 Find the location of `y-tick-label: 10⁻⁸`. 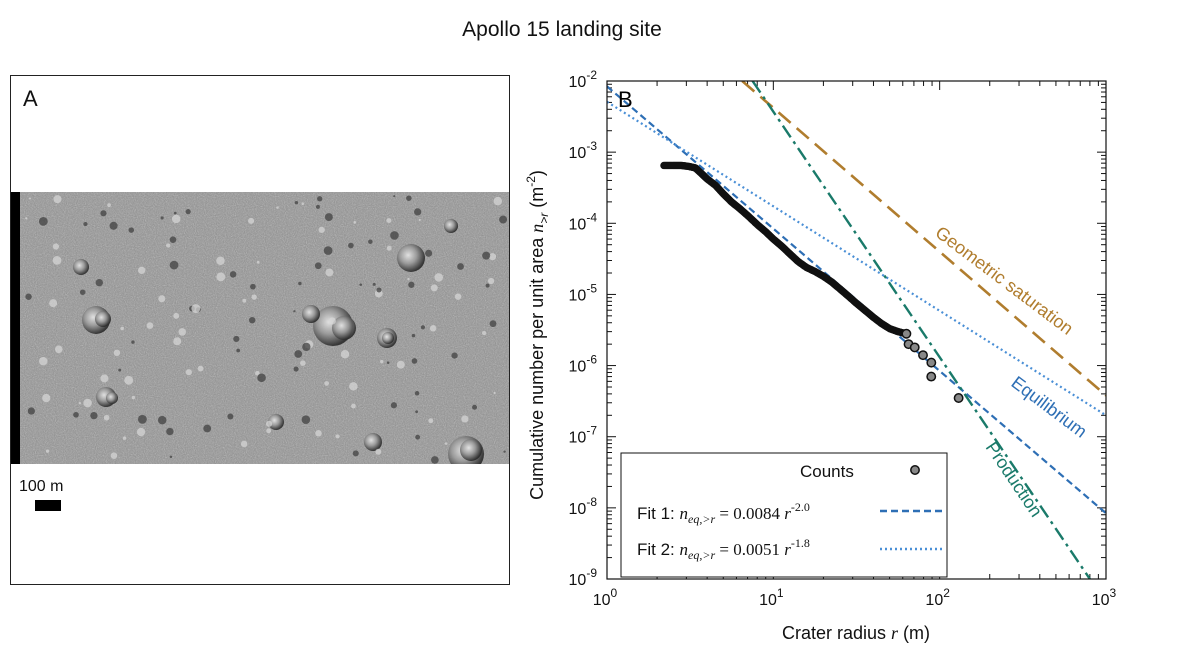

y-tick-label: 10⁻⁸ is located at coordinates (583, 506).